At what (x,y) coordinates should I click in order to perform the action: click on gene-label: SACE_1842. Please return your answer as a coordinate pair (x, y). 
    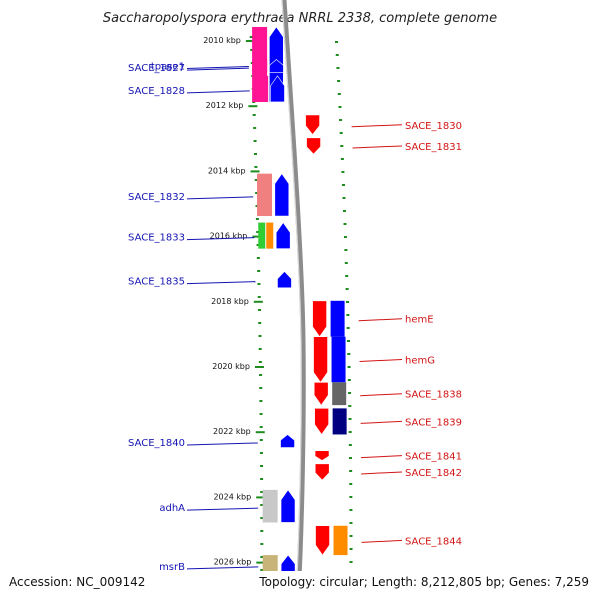
    Looking at the image, I should click on (433, 473).